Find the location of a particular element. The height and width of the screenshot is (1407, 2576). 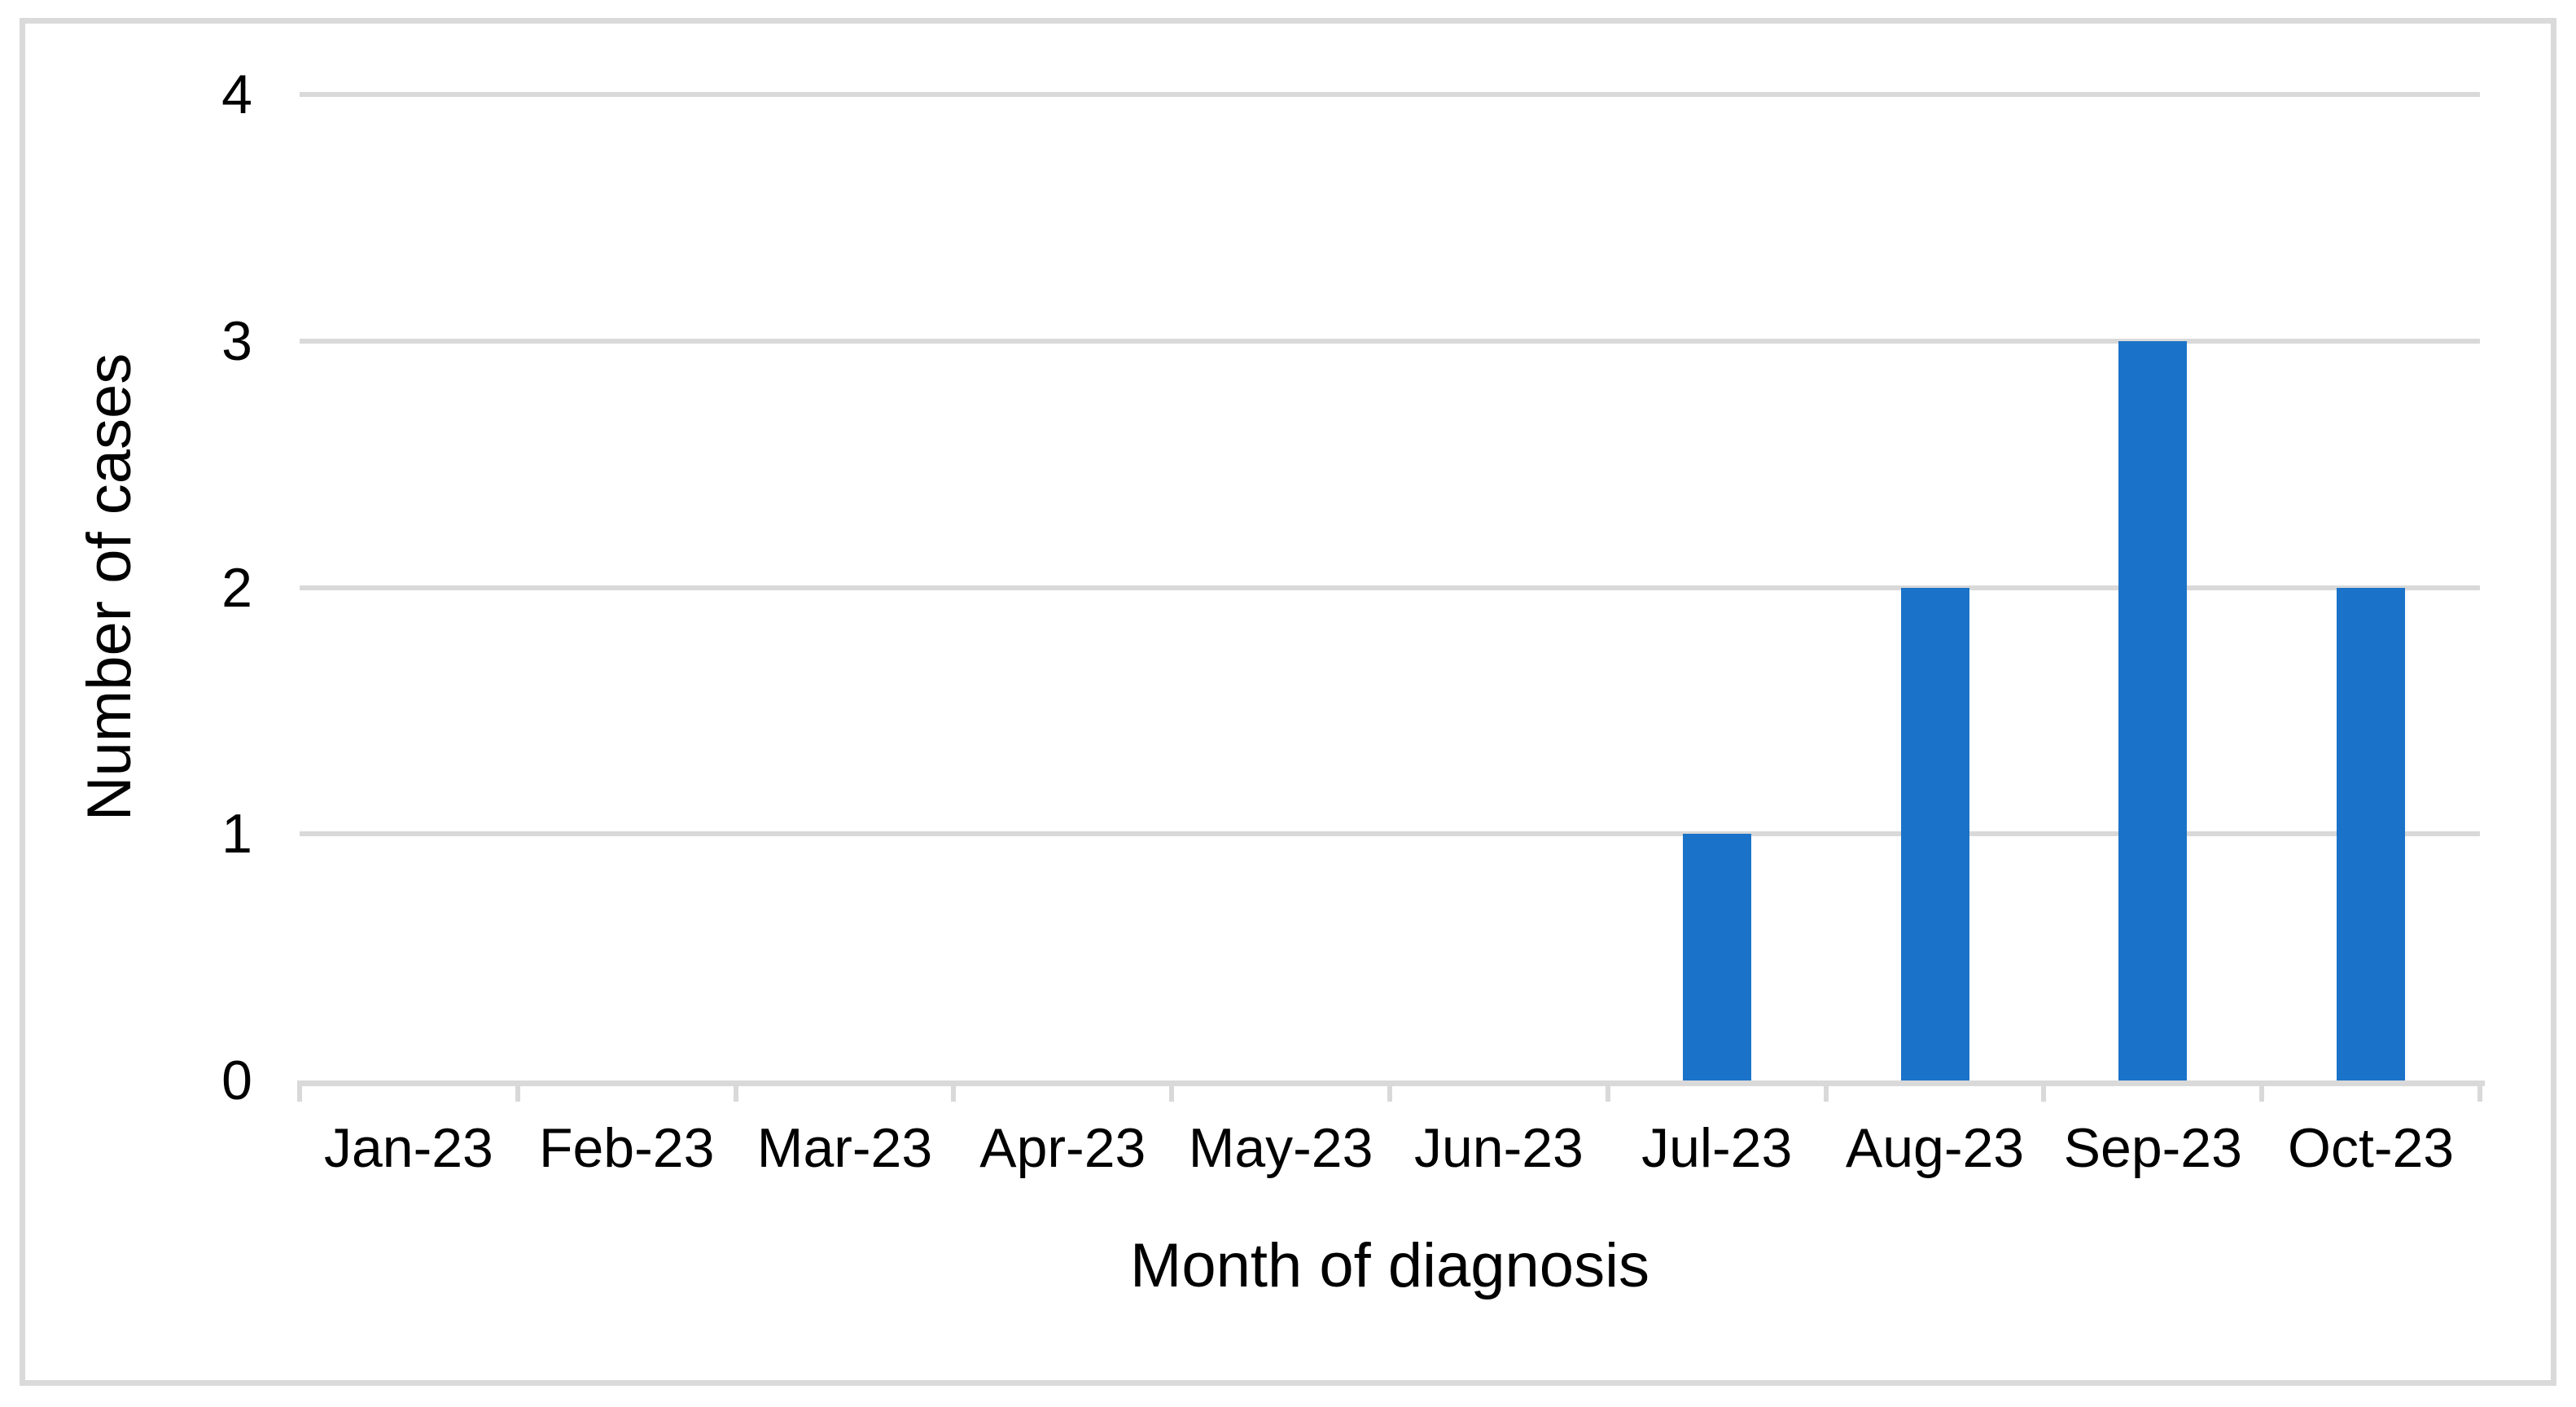

x-axis-title: Month of diagnosis is located at coordinates (1389, 1265).